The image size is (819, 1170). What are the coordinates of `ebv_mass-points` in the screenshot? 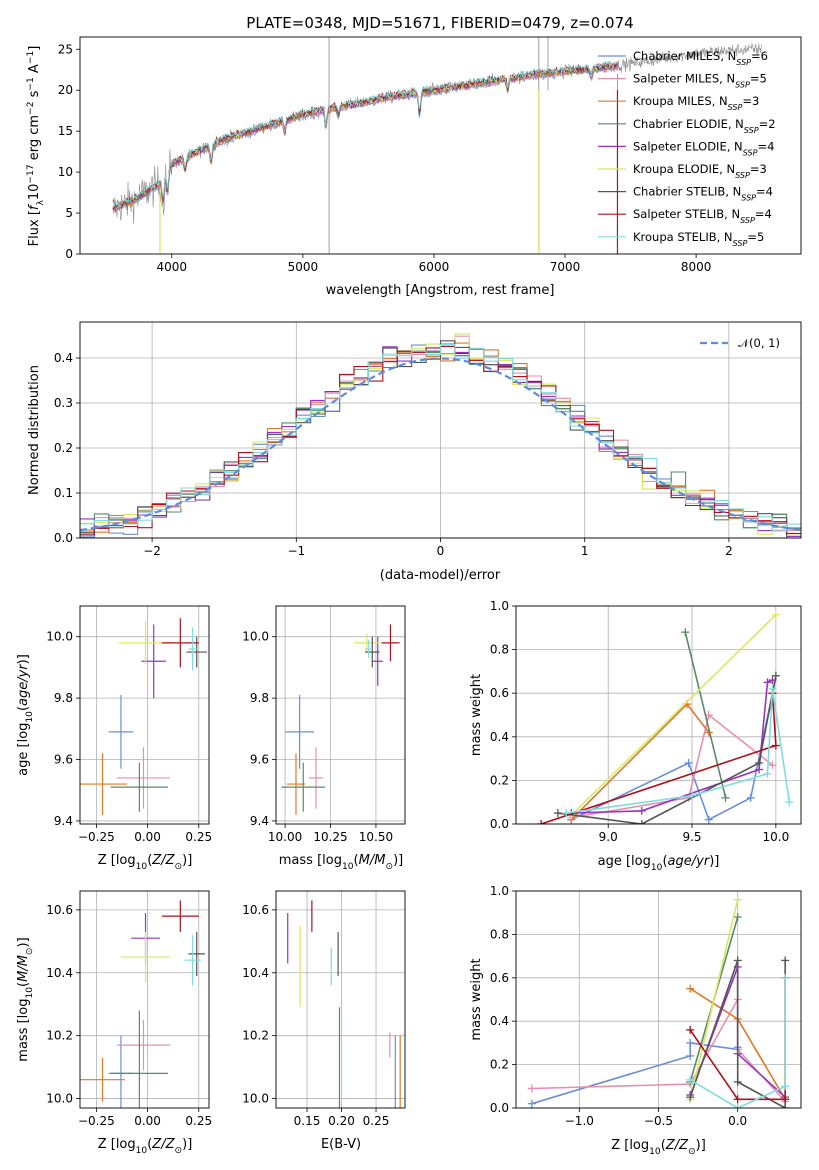 It's located at (344, 1004).